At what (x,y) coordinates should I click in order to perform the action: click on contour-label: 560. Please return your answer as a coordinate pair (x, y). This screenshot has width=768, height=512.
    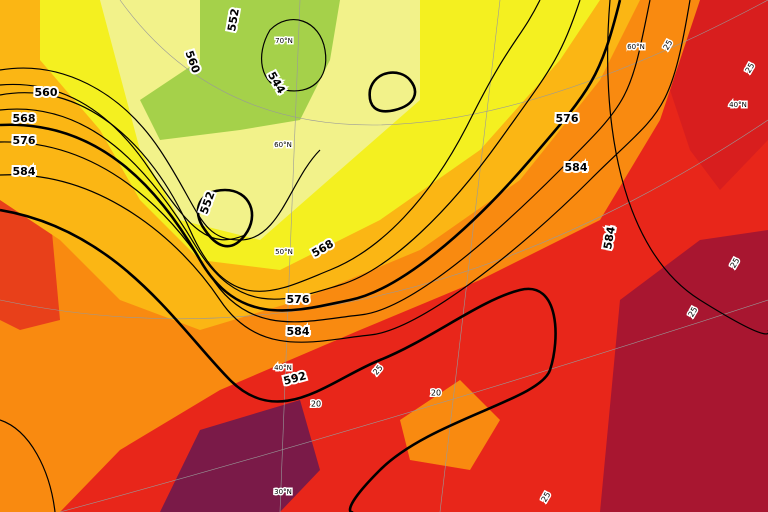
    Looking at the image, I should click on (46, 92).